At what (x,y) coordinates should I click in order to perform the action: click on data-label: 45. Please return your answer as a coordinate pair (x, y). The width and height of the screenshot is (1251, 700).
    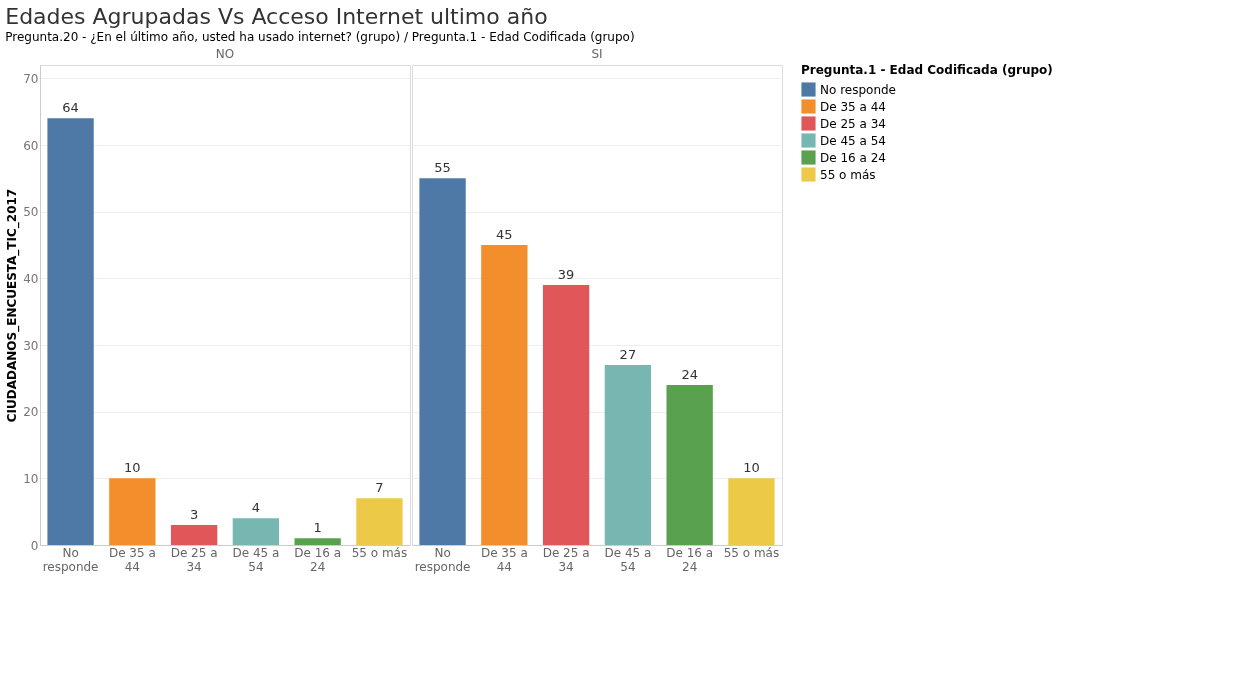
    Looking at the image, I should click on (504, 234).